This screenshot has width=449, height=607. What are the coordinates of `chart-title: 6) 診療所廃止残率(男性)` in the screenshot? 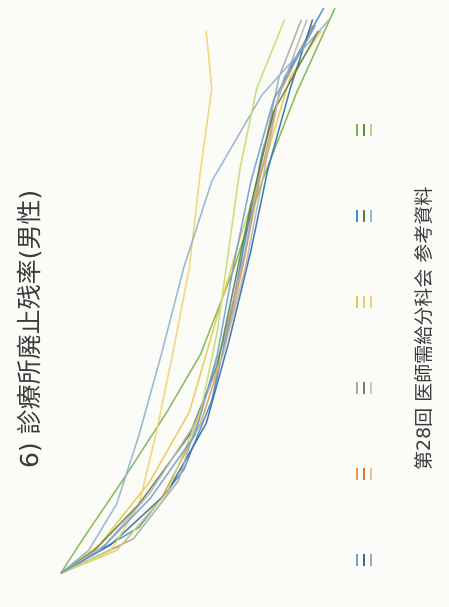 It's located at (29, 328).